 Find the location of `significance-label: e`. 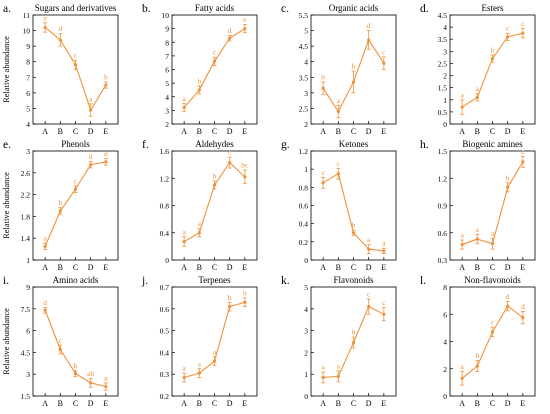

significance-label: e is located at coordinates (45, 17).